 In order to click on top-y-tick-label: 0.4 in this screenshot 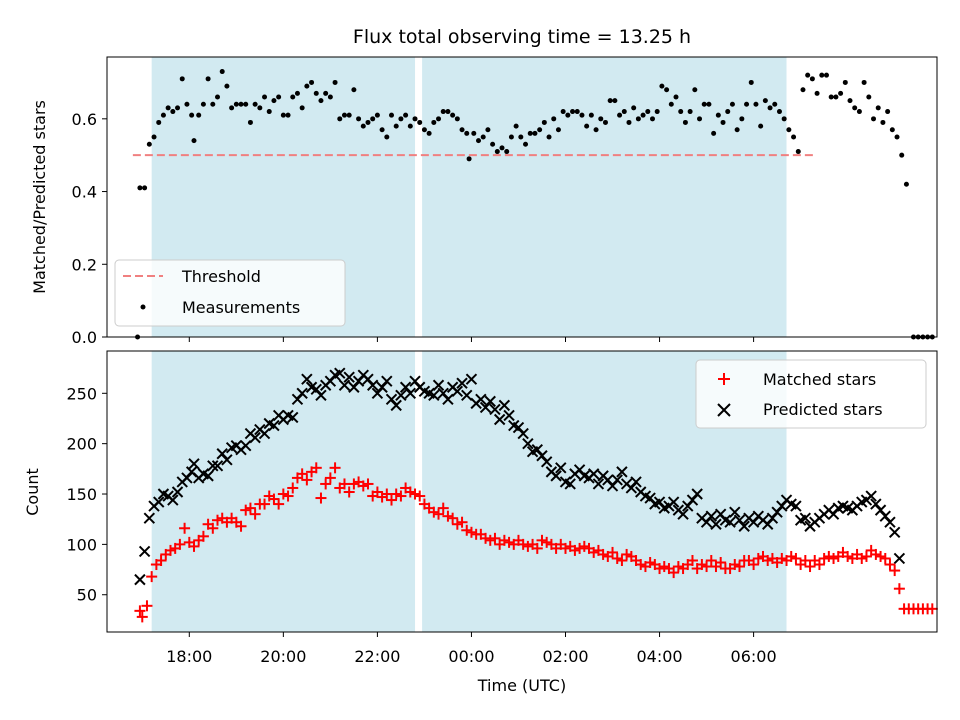, I will do `click(84, 192)`.